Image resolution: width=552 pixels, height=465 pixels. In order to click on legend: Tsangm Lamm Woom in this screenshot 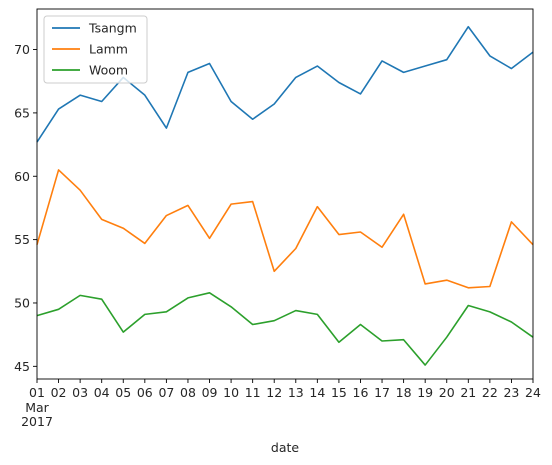, I will do `click(95, 49)`.